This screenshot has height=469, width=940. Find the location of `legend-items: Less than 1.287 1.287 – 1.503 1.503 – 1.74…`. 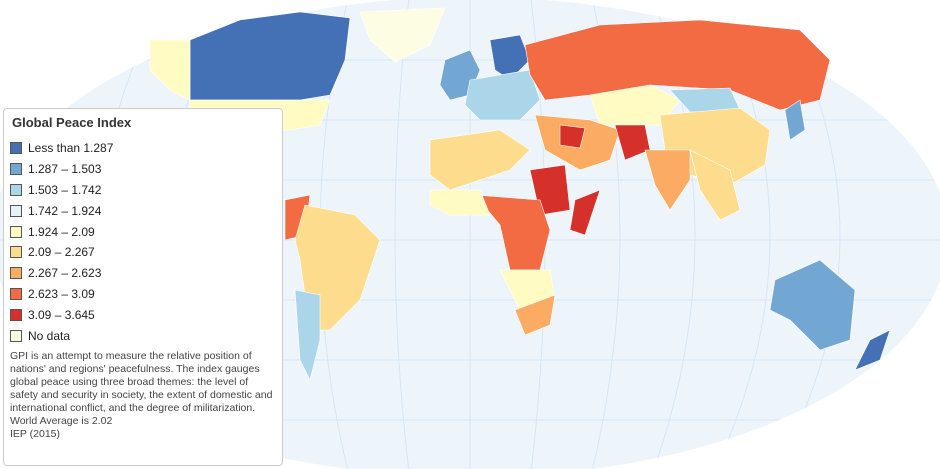

legend-items: Less than 1.287 1.287 – 1.503 1.503 – 1.74… is located at coordinates (143, 242).